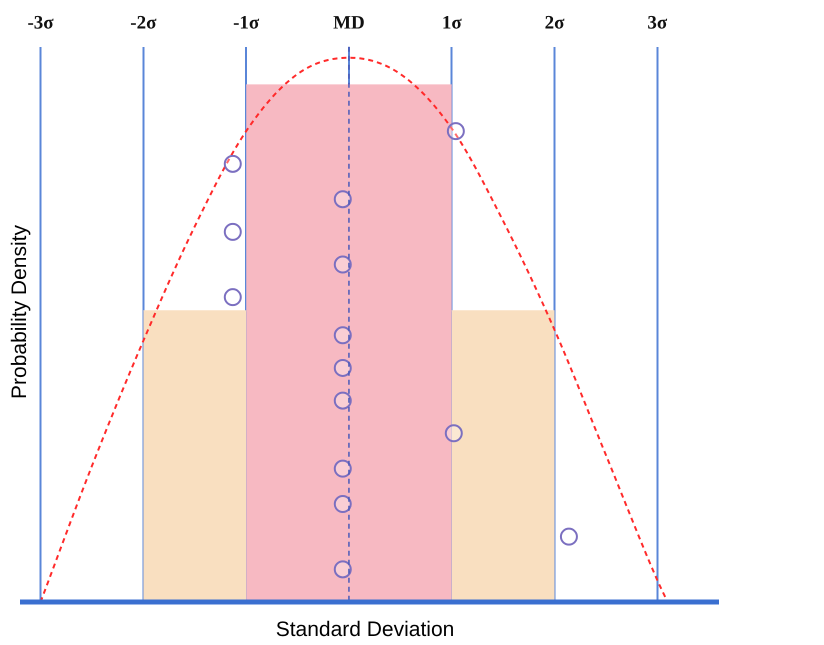 Image resolution: width=824 pixels, height=645 pixels. Describe the element at coordinates (349, 23) in the screenshot. I see `x-tick-label: MD` at that location.